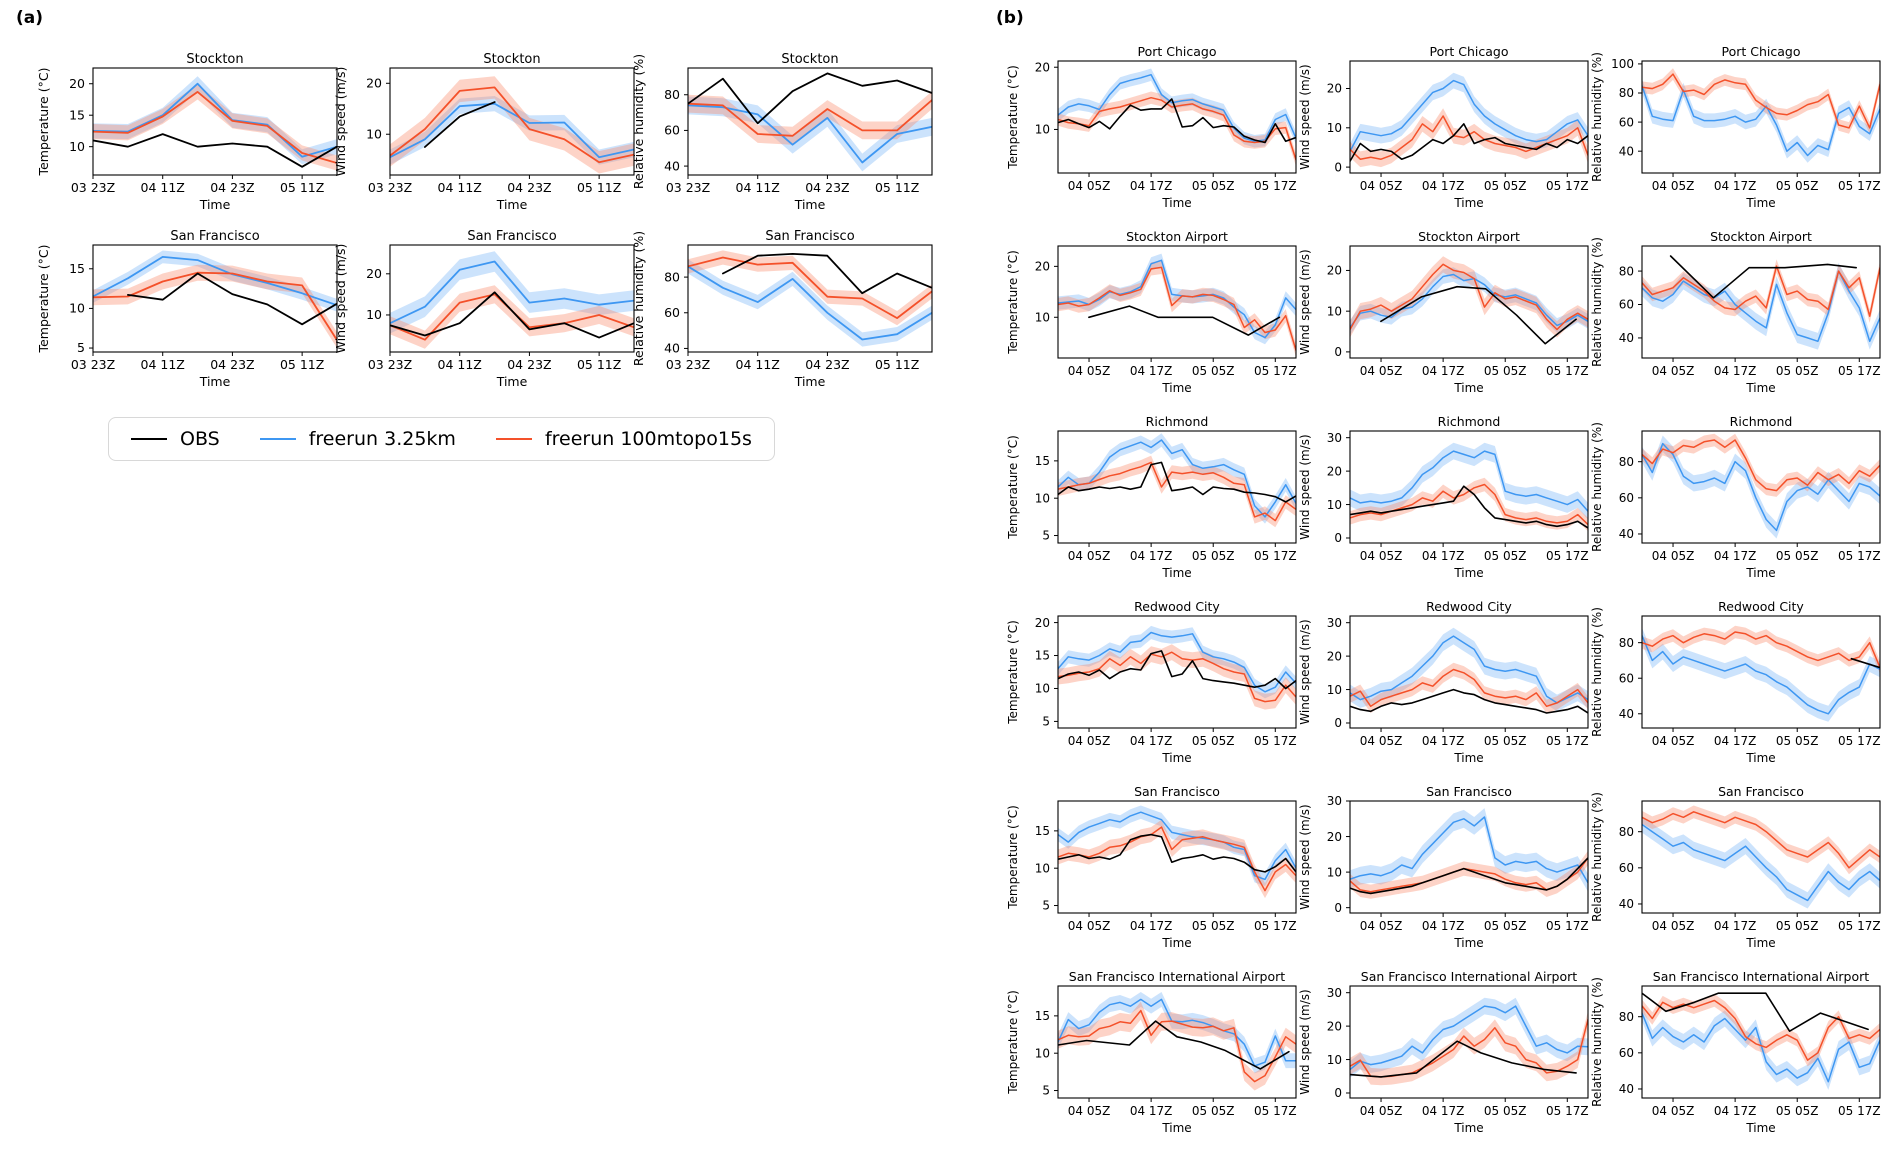 The height and width of the screenshot is (1150, 1892). Describe the element at coordinates (163, 187) in the screenshot. I see `svg-text: 04 11Z` at that location.